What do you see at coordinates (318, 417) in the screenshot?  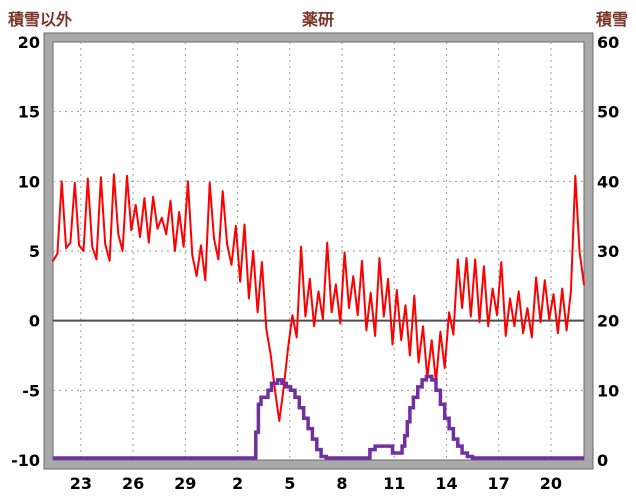 I see `snow-depth-line` at bounding box center [318, 417].